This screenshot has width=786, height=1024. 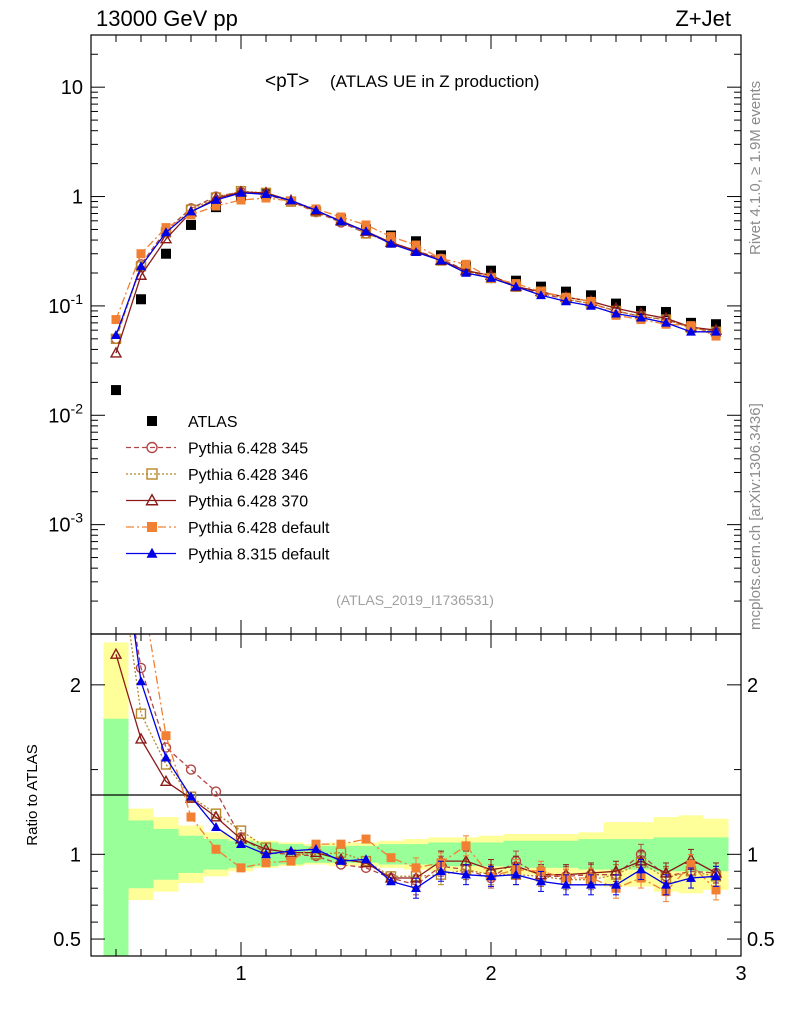 I want to click on y-tick-label: 1, so click(x=77, y=198).